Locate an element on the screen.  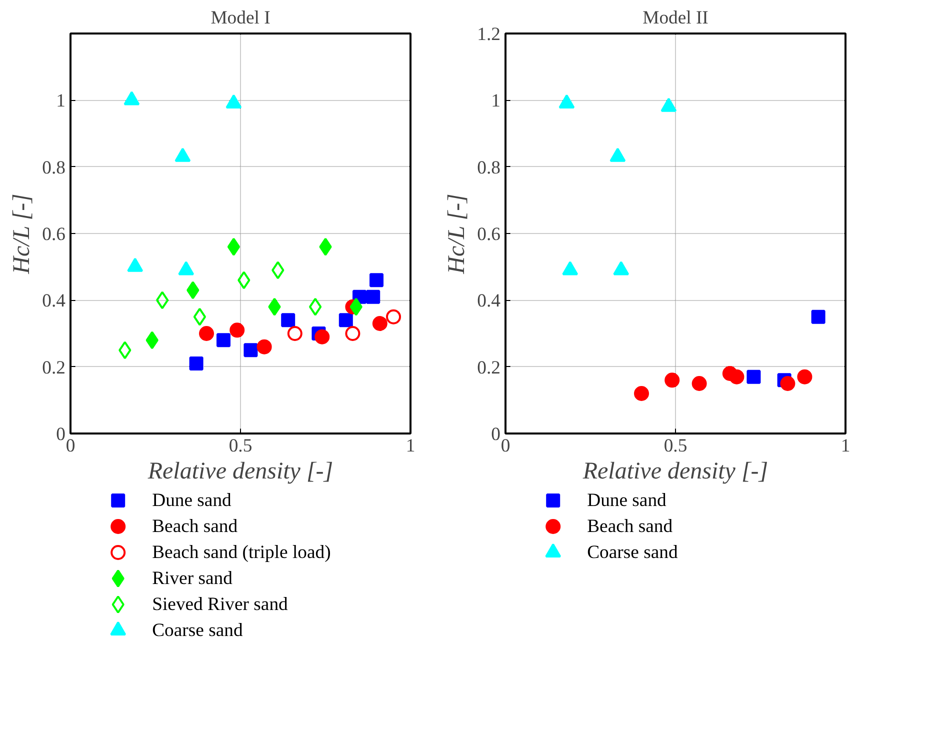
chart-title: Model I is located at coordinates (240, 18).